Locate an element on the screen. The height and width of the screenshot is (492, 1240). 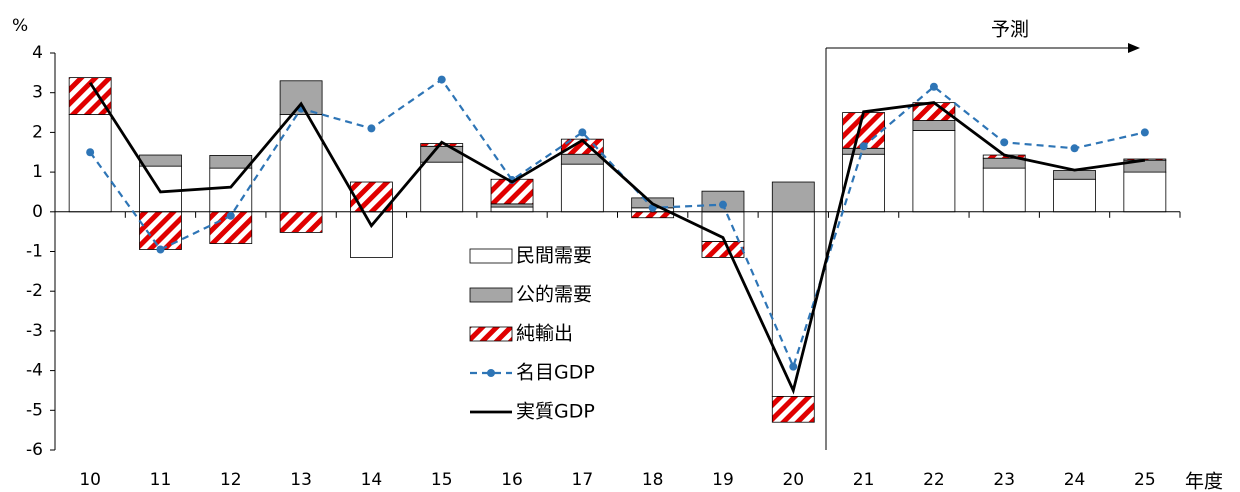
y-tick-label: -1 is located at coordinates (34, 252).